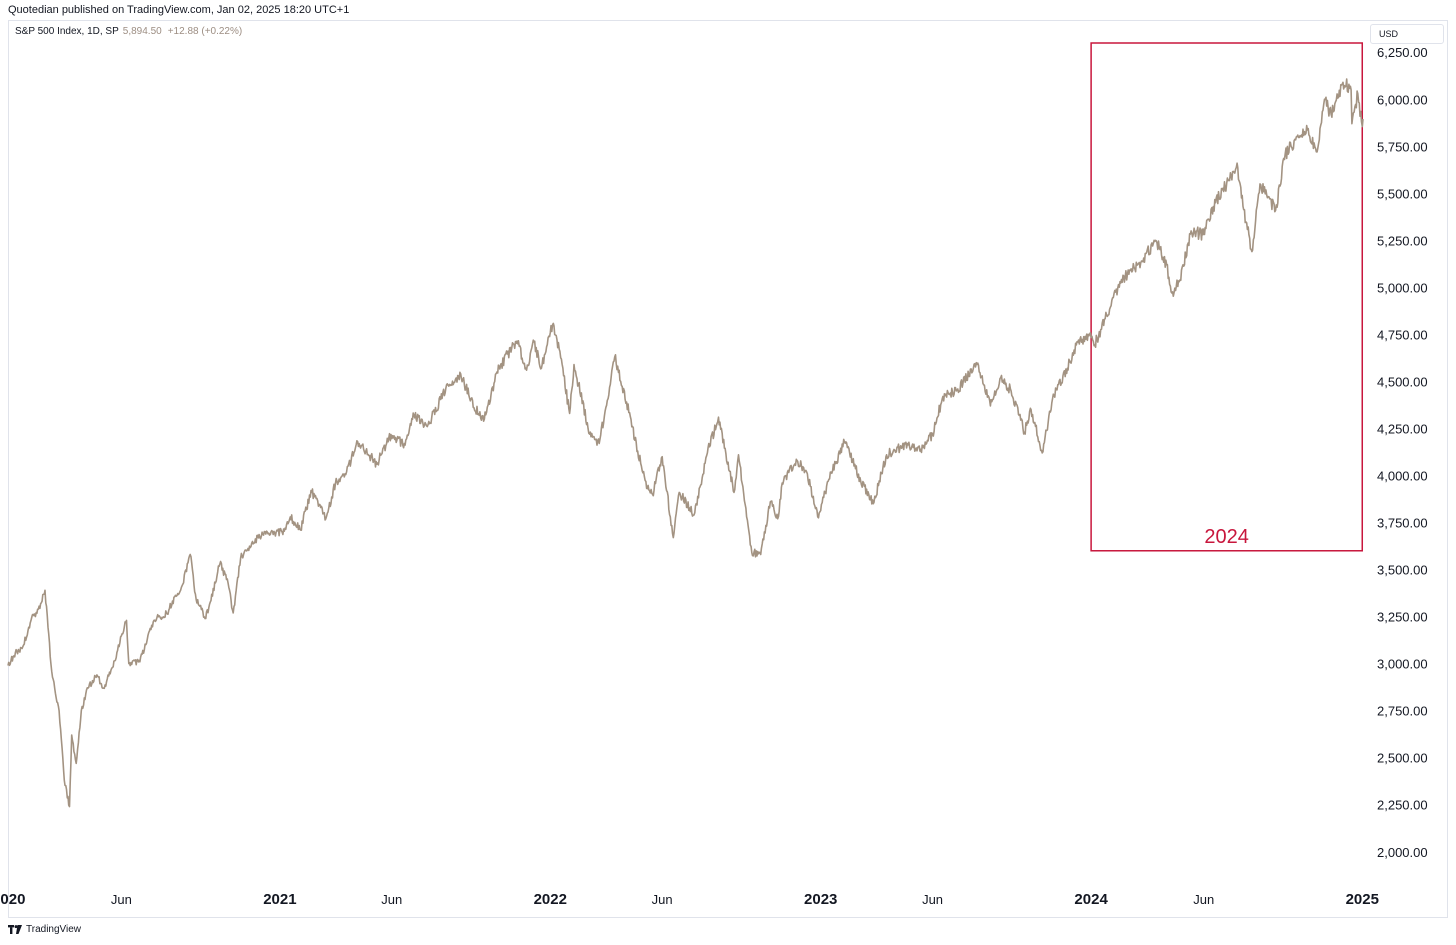  Describe the element at coordinates (12, 899) in the screenshot. I see `x-tick-label: 2020` at that location.